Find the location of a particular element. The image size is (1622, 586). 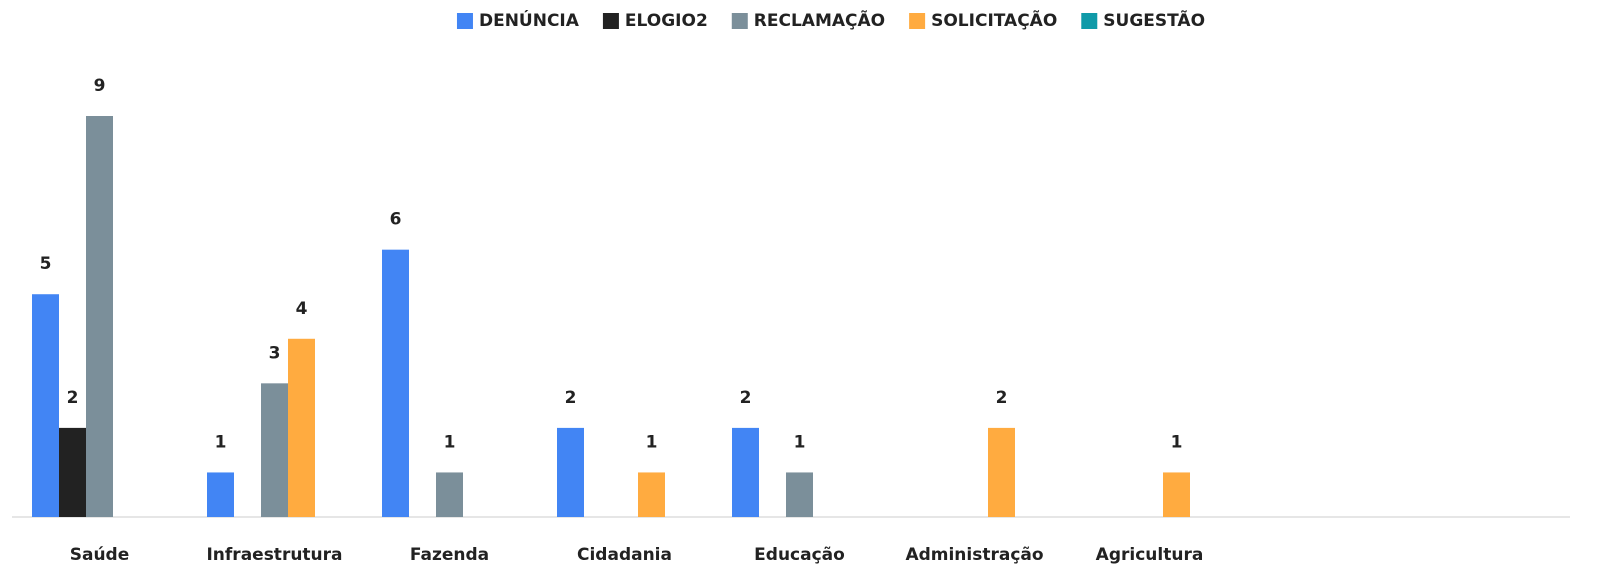

legend-label: DENÚNCIA is located at coordinates (529, 20).